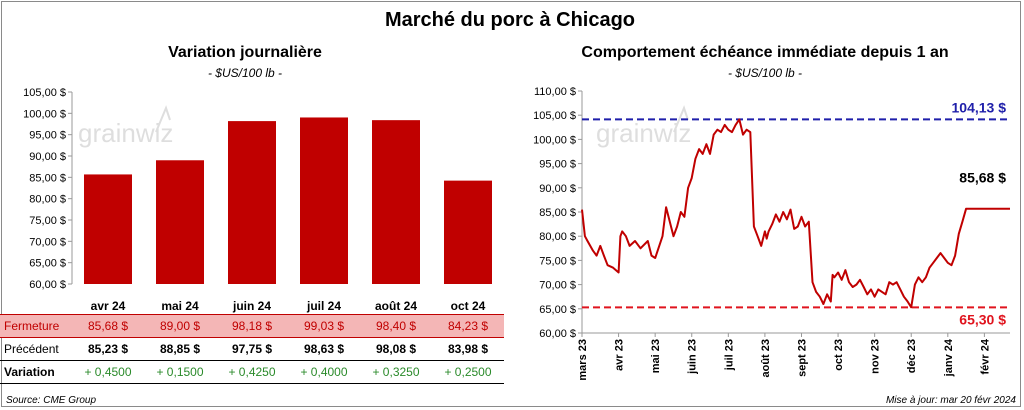  What do you see at coordinates (557, 334) in the screenshot?
I see `line-y-tick-label: 60,00 $` at bounding box center [557, 334].